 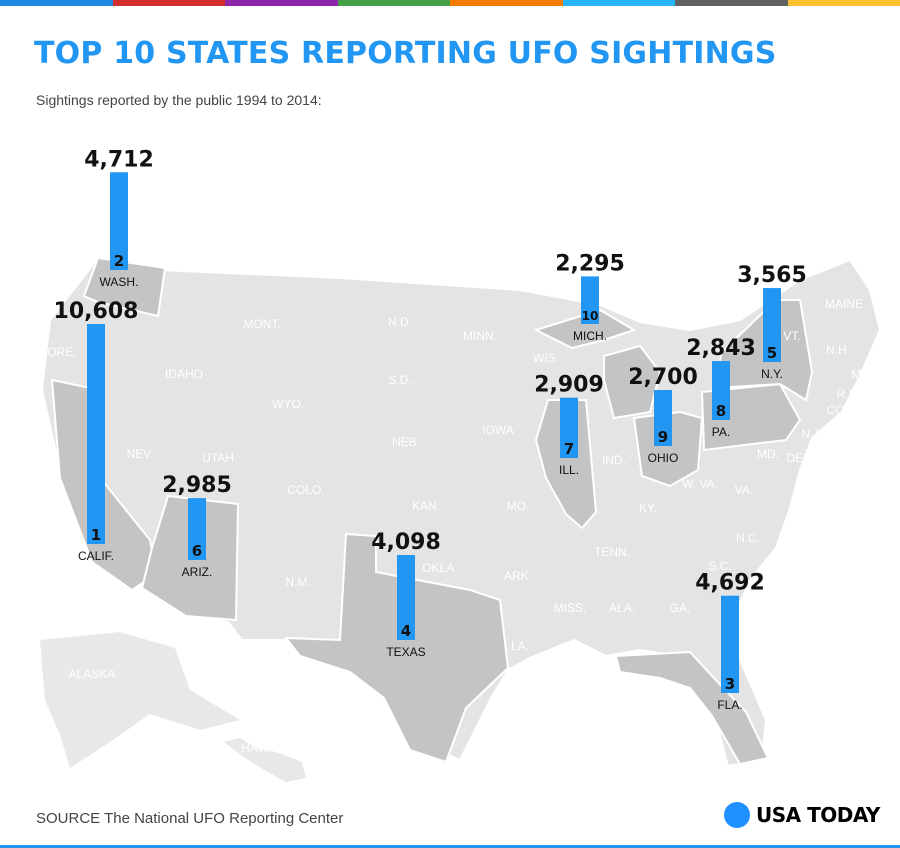 I want to click on bar-ill, so click(x=569, y=427).